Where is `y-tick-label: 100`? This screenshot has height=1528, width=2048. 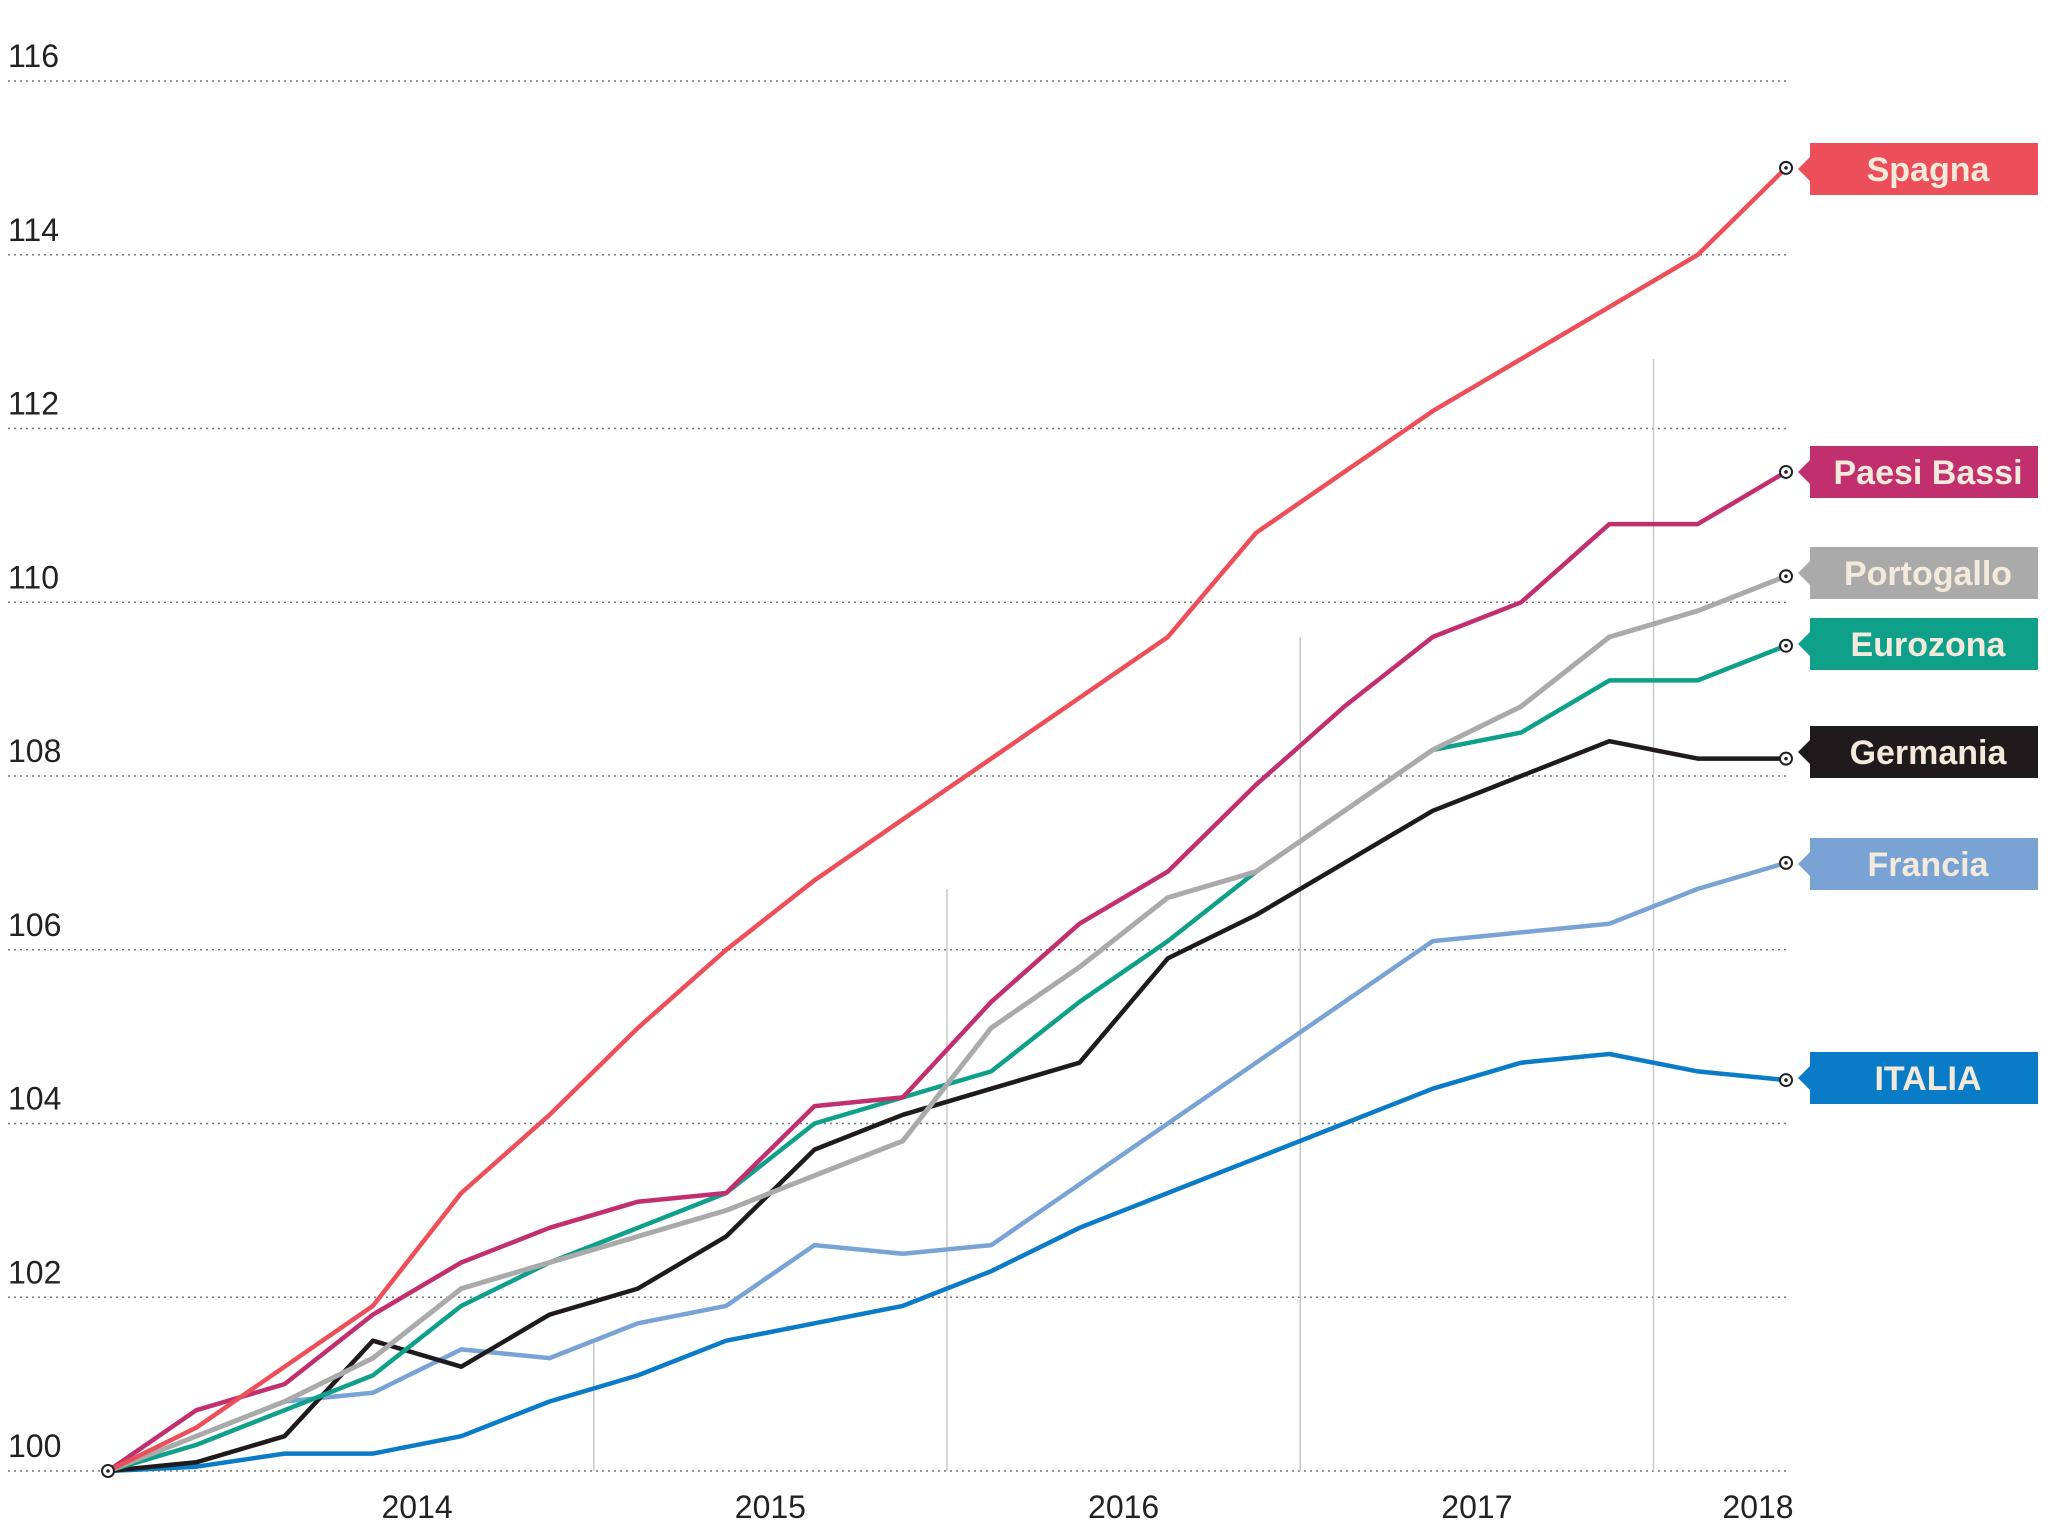 y-tick-label: 100 is located at coordinates (34, 1446).